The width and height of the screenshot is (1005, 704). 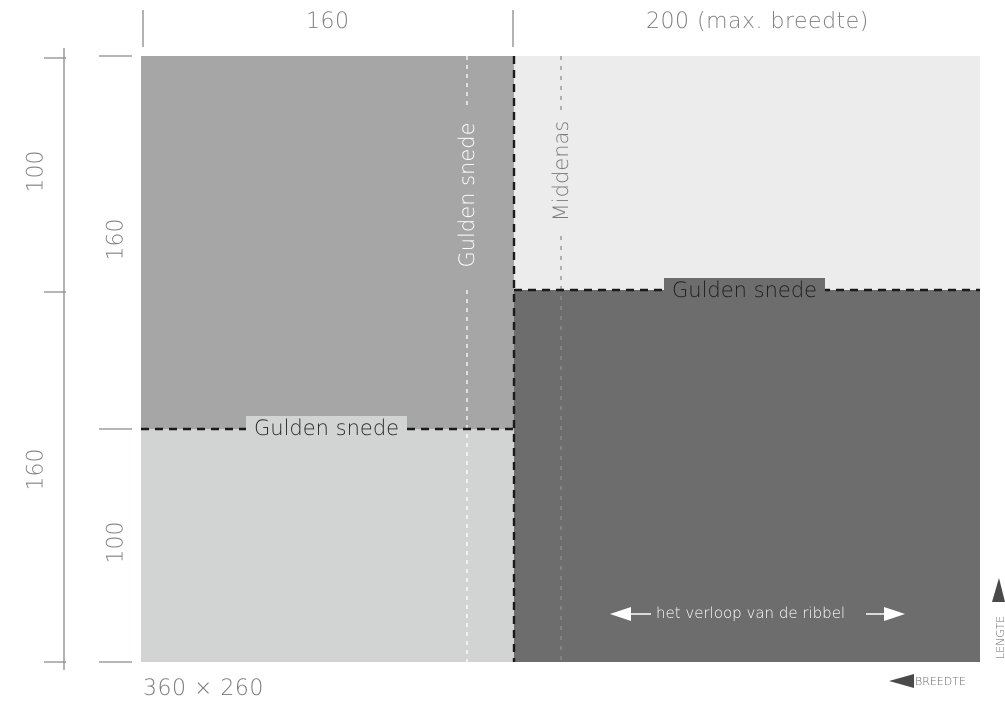 What do you see at coordinates (467, 195) in the screenshot?
I see `golden-cut-vertical-label: Gulden snede` at bounding box center [467, 195].